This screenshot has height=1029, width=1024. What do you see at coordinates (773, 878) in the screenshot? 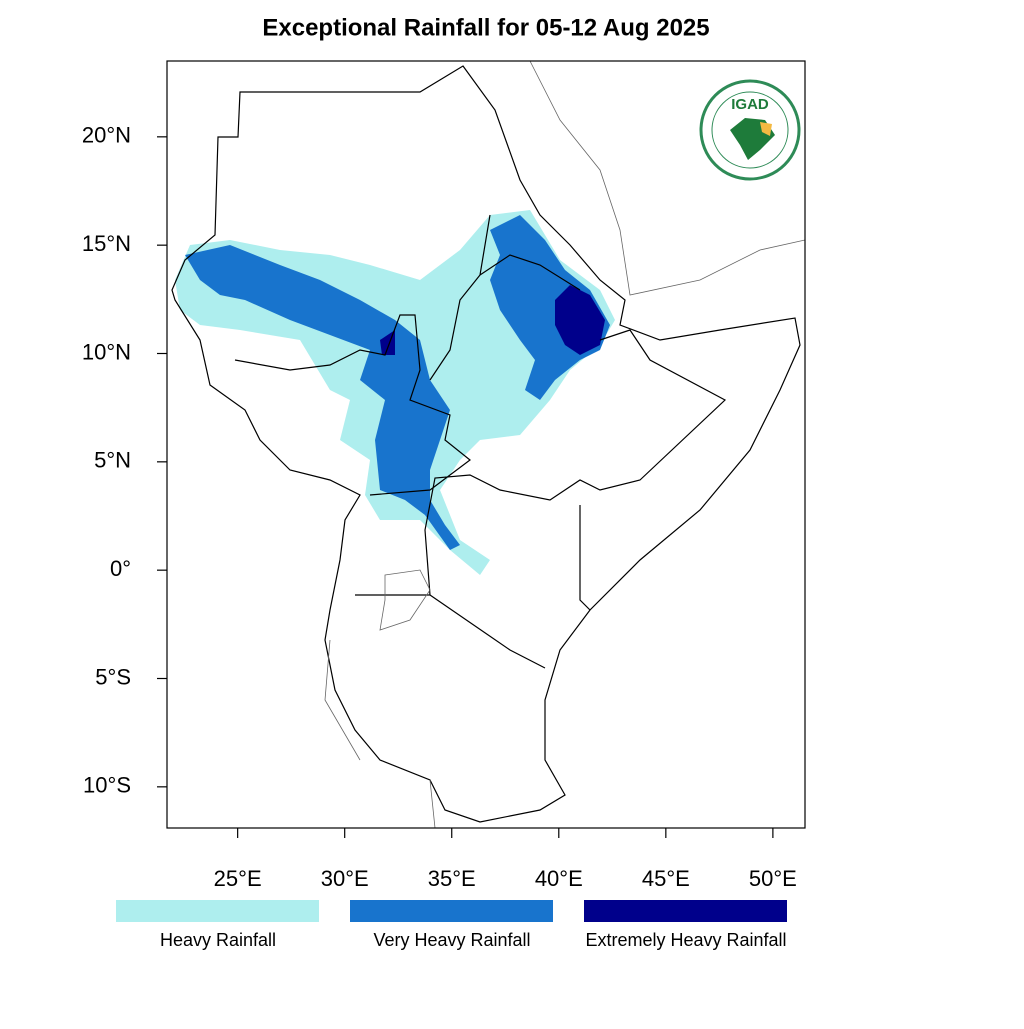
I see `x-tick-label: 50°E` at bounding box center [773, 878].